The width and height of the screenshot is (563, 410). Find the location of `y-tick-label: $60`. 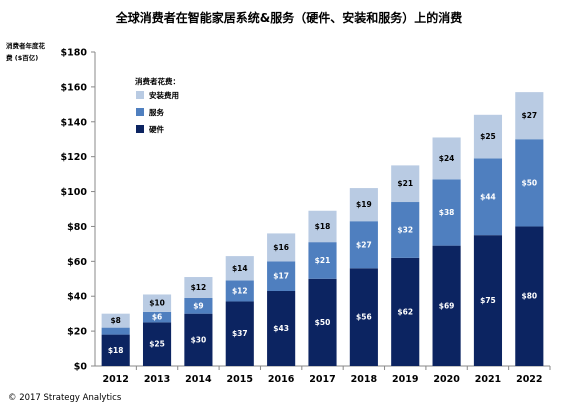

y-tick-label: $60 is located at coordinates (77, 262).